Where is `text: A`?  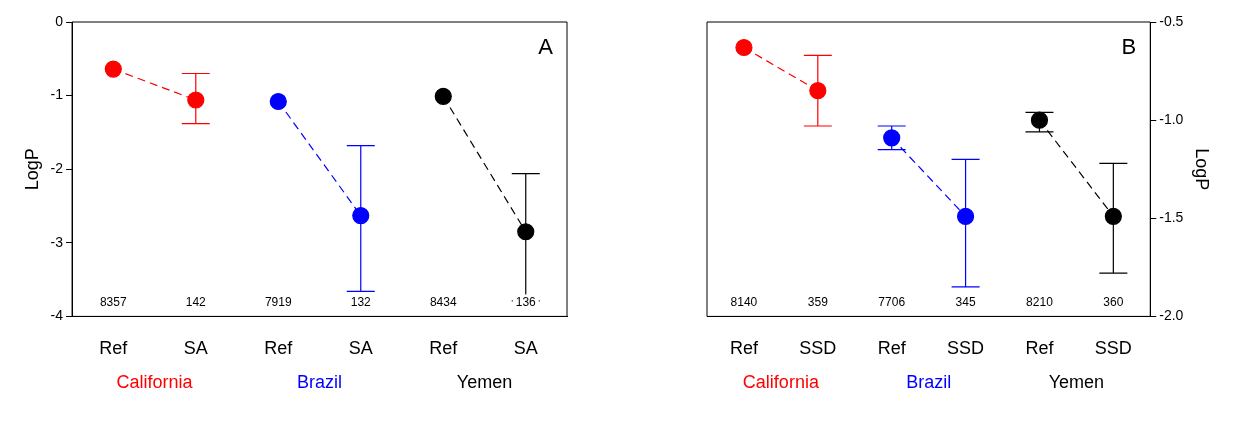
text: A is located at coordinates (546, 47).